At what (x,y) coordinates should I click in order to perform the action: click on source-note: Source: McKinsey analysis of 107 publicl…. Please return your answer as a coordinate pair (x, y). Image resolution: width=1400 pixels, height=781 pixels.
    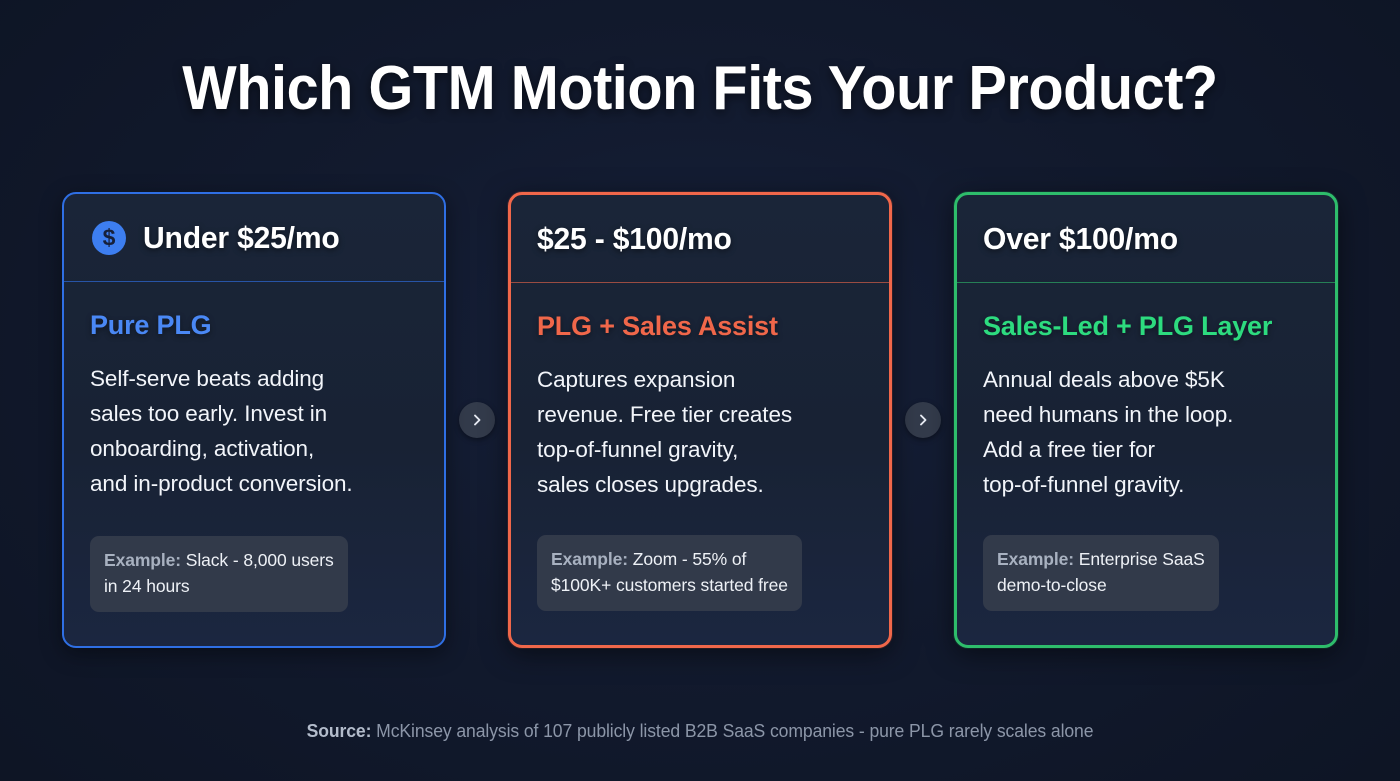
    Looking at the image, I should click on (700, 731).